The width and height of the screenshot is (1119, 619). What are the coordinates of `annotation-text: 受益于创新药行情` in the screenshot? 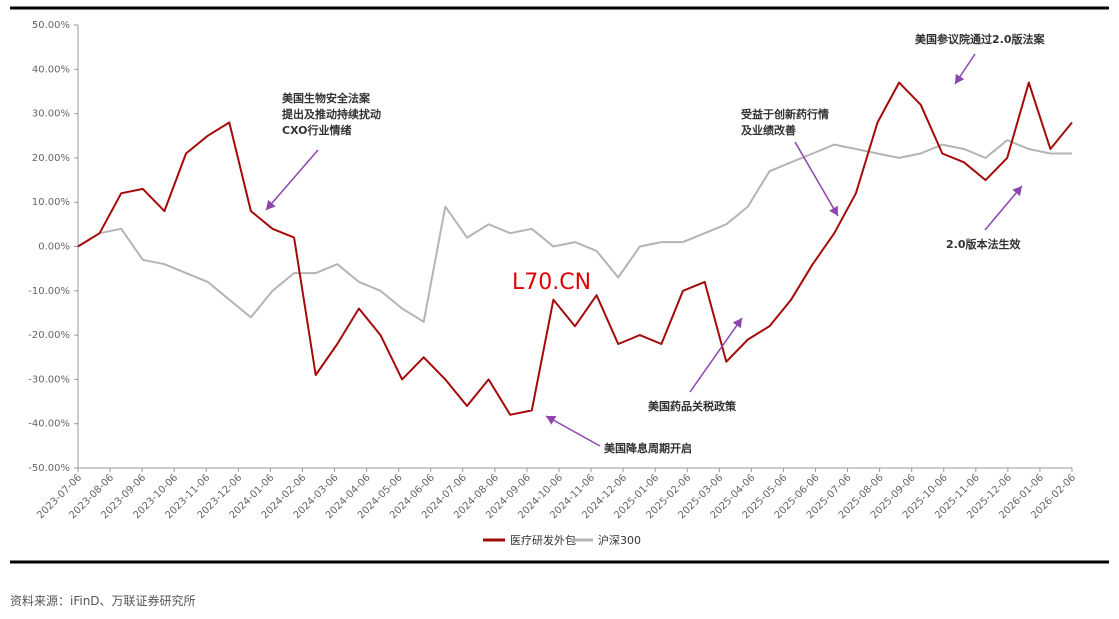 It's located at (785, 114).